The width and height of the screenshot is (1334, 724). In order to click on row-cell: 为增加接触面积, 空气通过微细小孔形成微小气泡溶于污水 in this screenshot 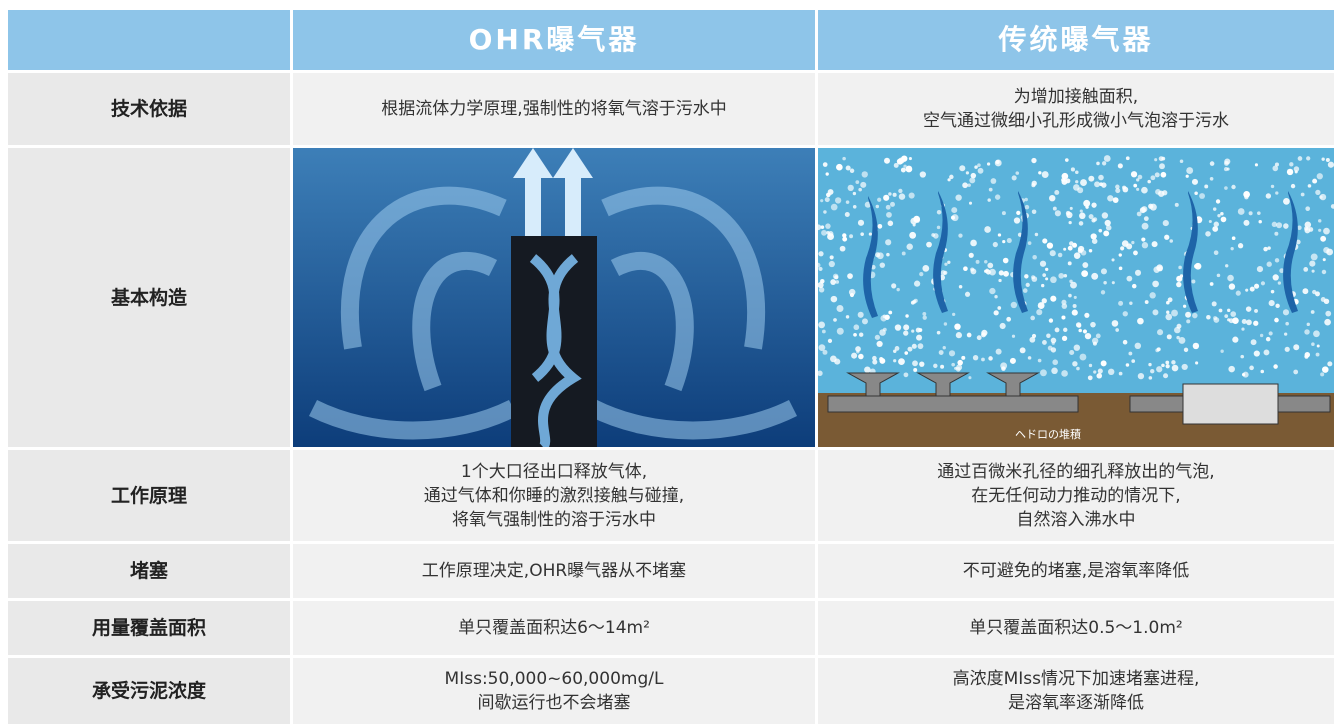, I will do `click(1076, 109)`.